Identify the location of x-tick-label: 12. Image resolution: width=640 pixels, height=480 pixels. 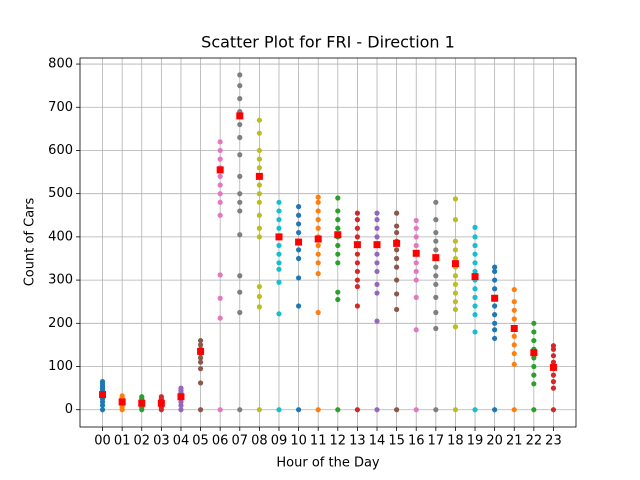
(338, 441).